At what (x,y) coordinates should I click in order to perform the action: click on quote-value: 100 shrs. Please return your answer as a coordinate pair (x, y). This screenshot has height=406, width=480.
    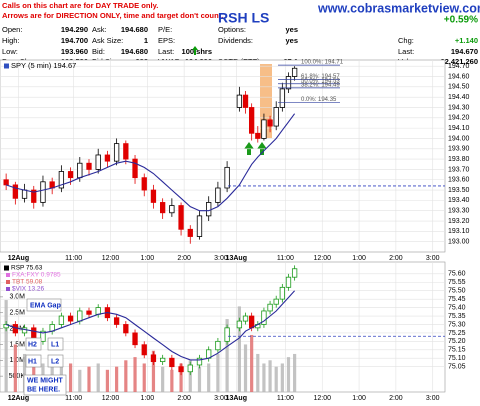
    Looking at the image, I should click on (197, 51).